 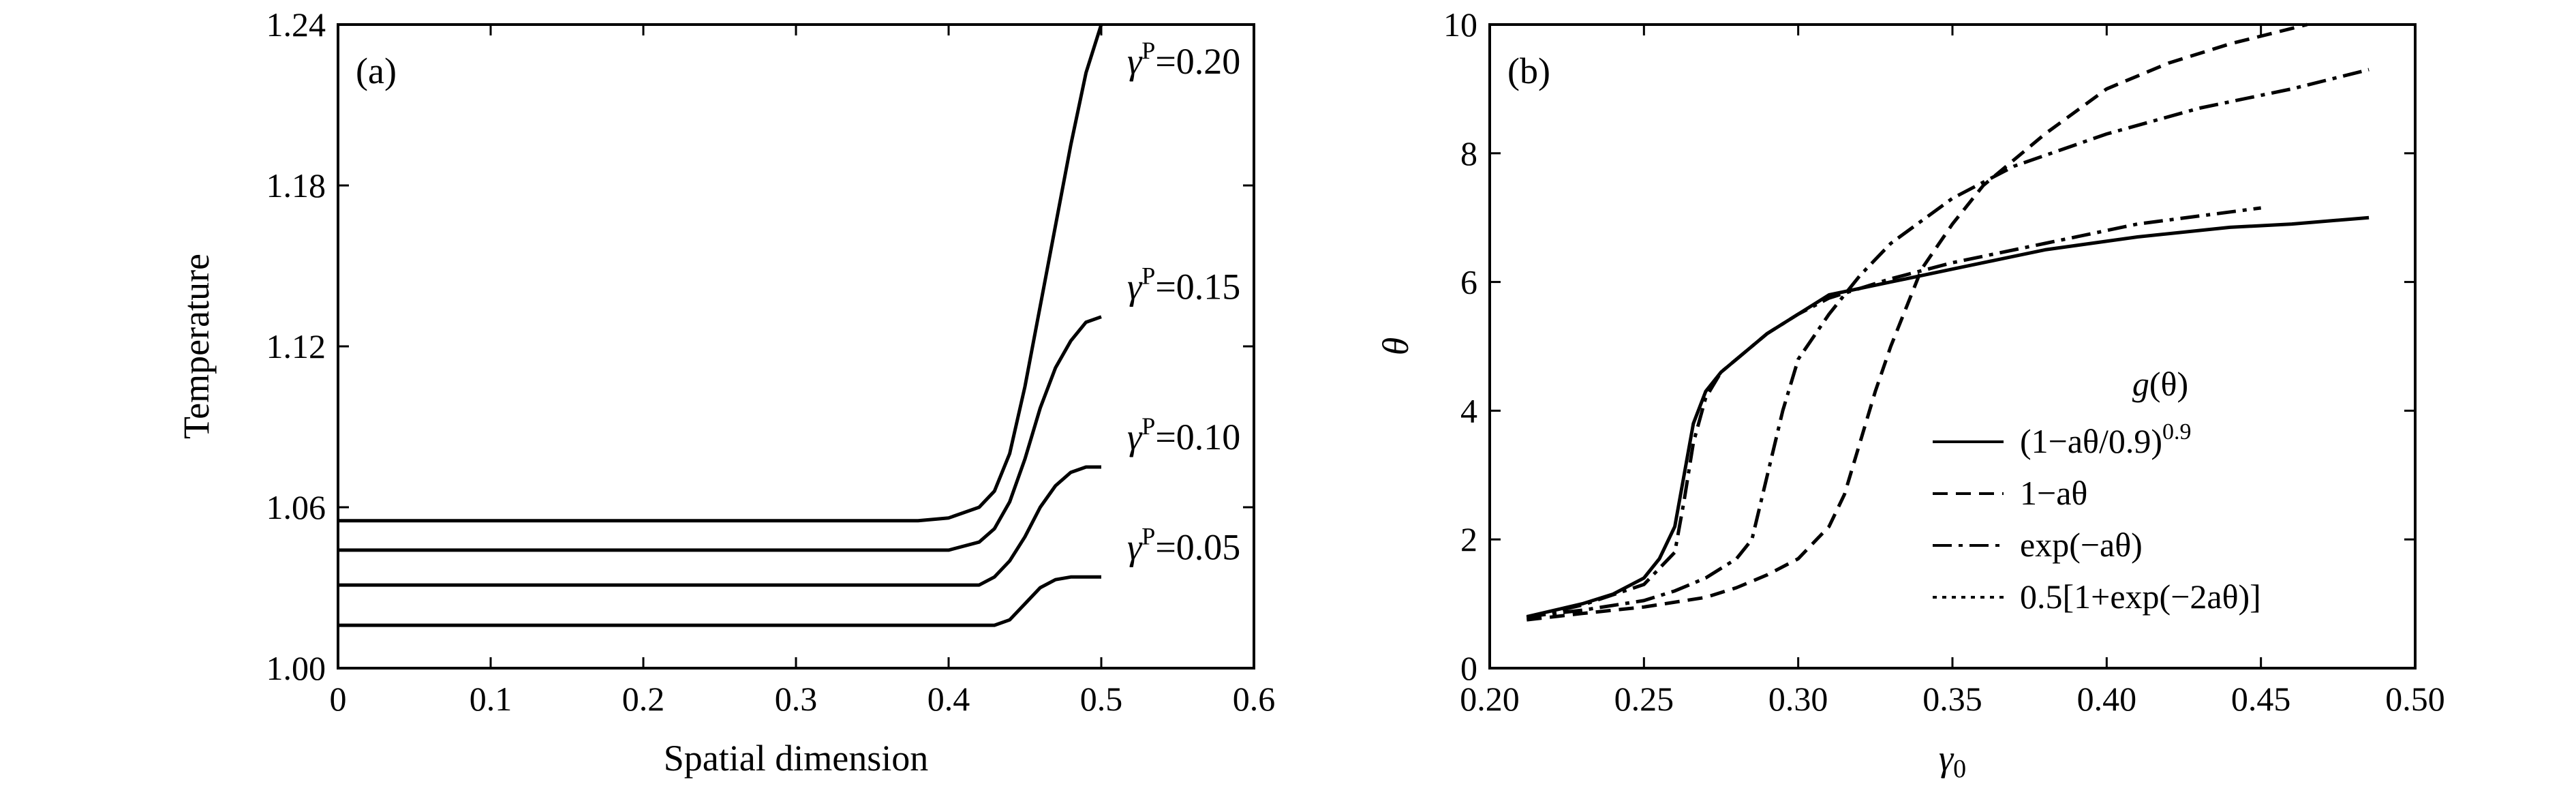 I want to click on series-annotation-1: γP=0.20, so click(x=1183, y=59).